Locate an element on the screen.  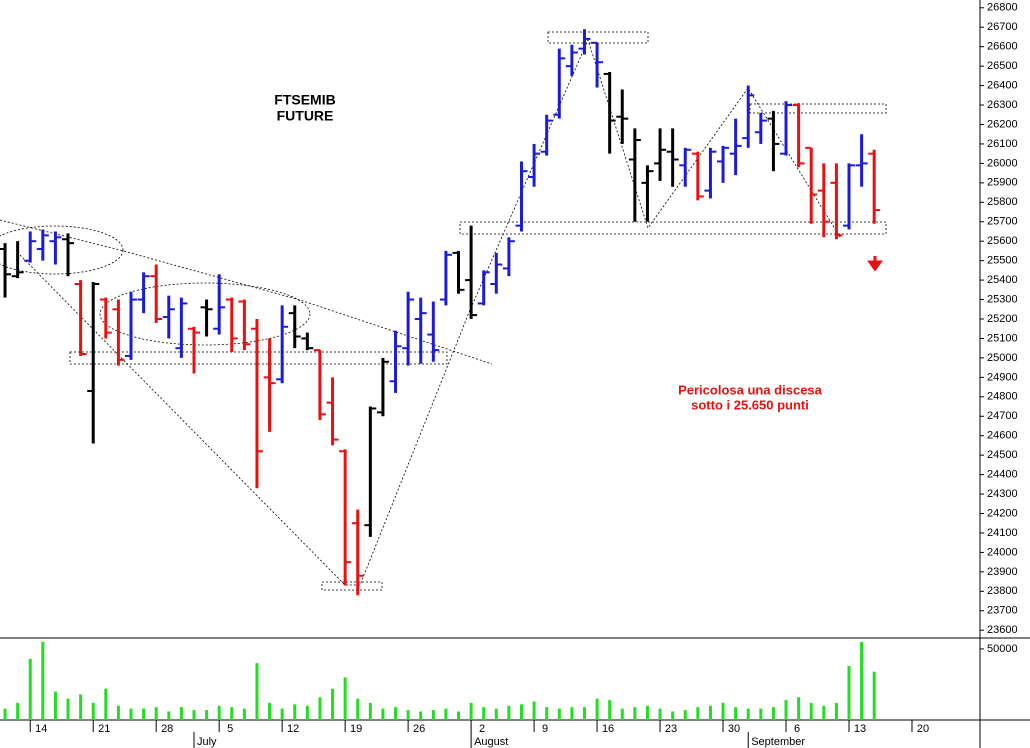
y-tick-label: 25300 is located at coordinates (1002, 299).